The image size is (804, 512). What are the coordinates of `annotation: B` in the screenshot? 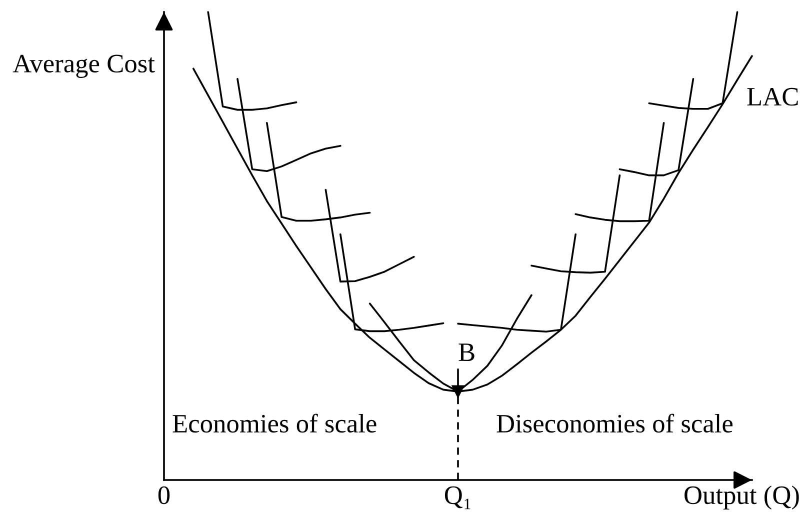 It's located at (466, 353).